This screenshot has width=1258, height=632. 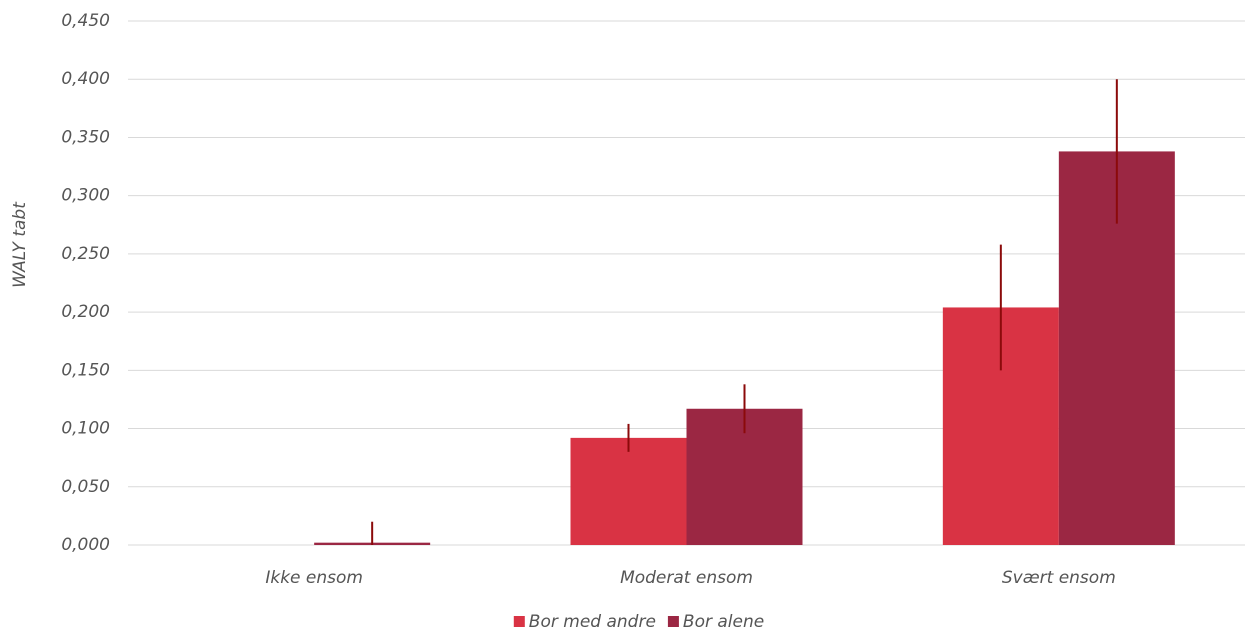 What do you see at coordinates (1059, 578) in the screenshot?
I see `x-tick-label: Svært ensom` at bounding box center [1059, 578].